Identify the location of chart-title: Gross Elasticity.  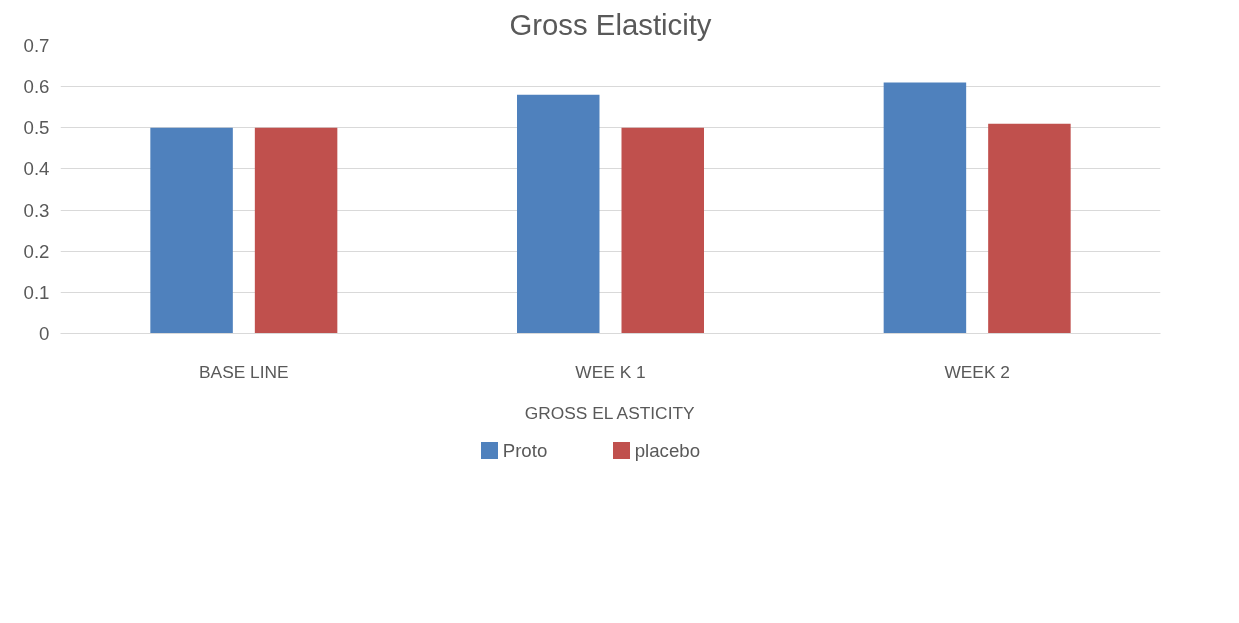
(610, 24).